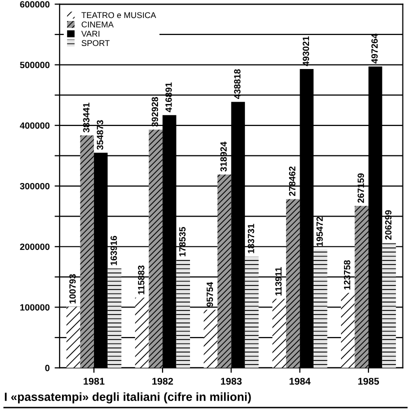 The height and width of the screenshot is (418, 411). What do you see at coordinates (35, 247) in the screenshot?
I see `y-tick-label: 200000` at bounding box center [35, 247].